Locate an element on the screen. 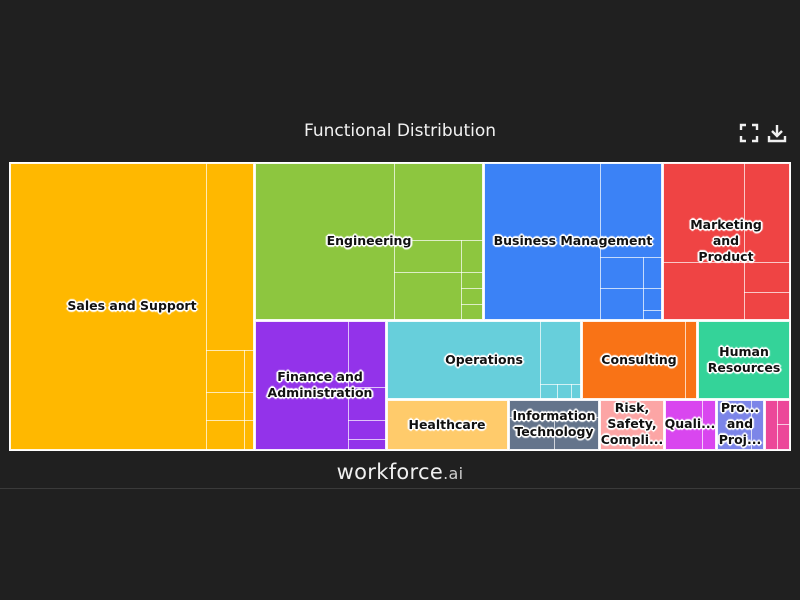  treemap-node-consulting is located at coordinates (639, 360).